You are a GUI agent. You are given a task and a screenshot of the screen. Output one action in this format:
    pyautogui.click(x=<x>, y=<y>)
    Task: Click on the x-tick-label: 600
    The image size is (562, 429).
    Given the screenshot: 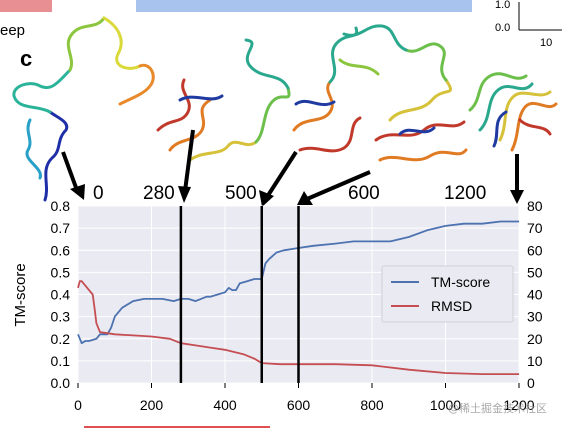 What is the action you would take?
    pyautogui.click(x=299, y=405)
    